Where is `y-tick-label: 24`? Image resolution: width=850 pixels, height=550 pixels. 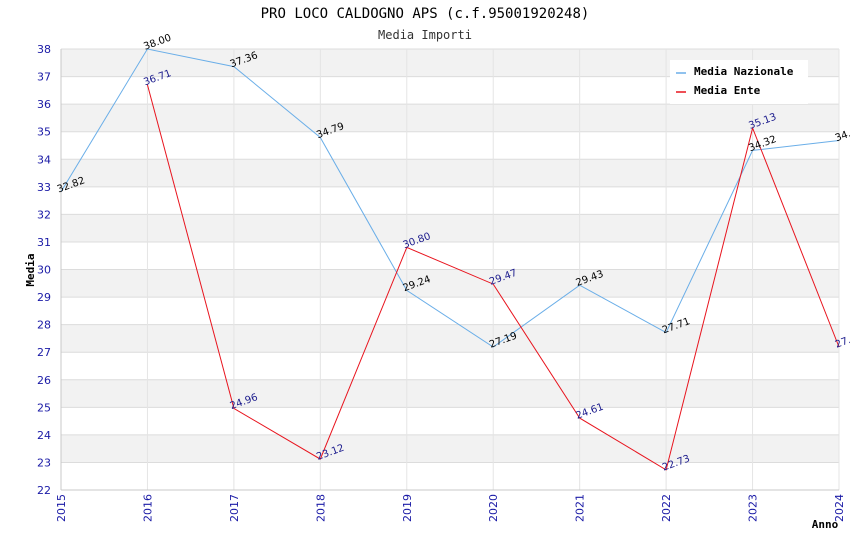
y-tick-label: 24 is located at coordinates (44, 435).